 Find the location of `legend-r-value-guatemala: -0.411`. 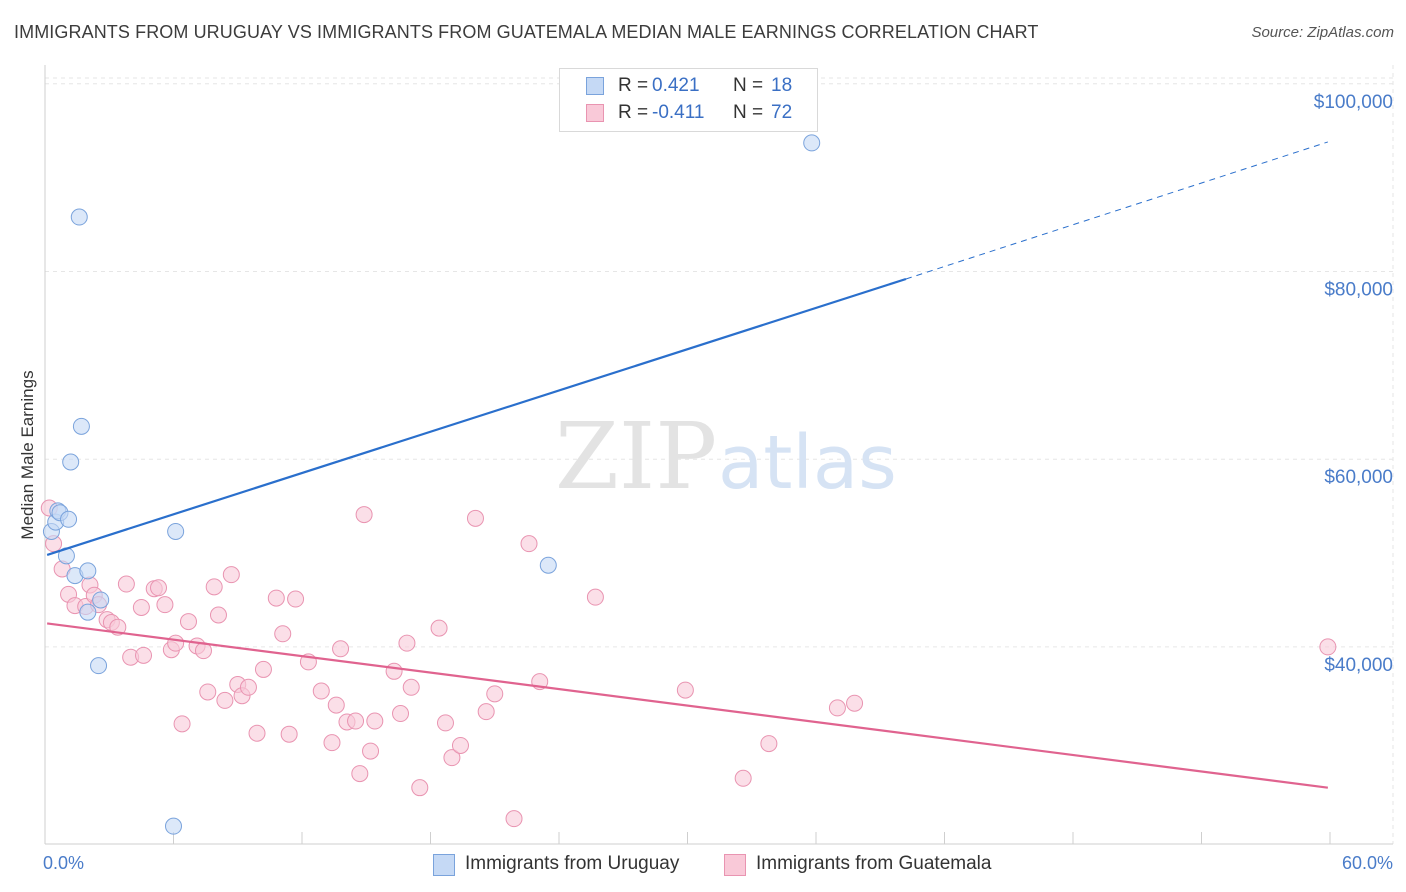

legend-r-value-guatemala: -0.411 is located at coordinates (678, 112).